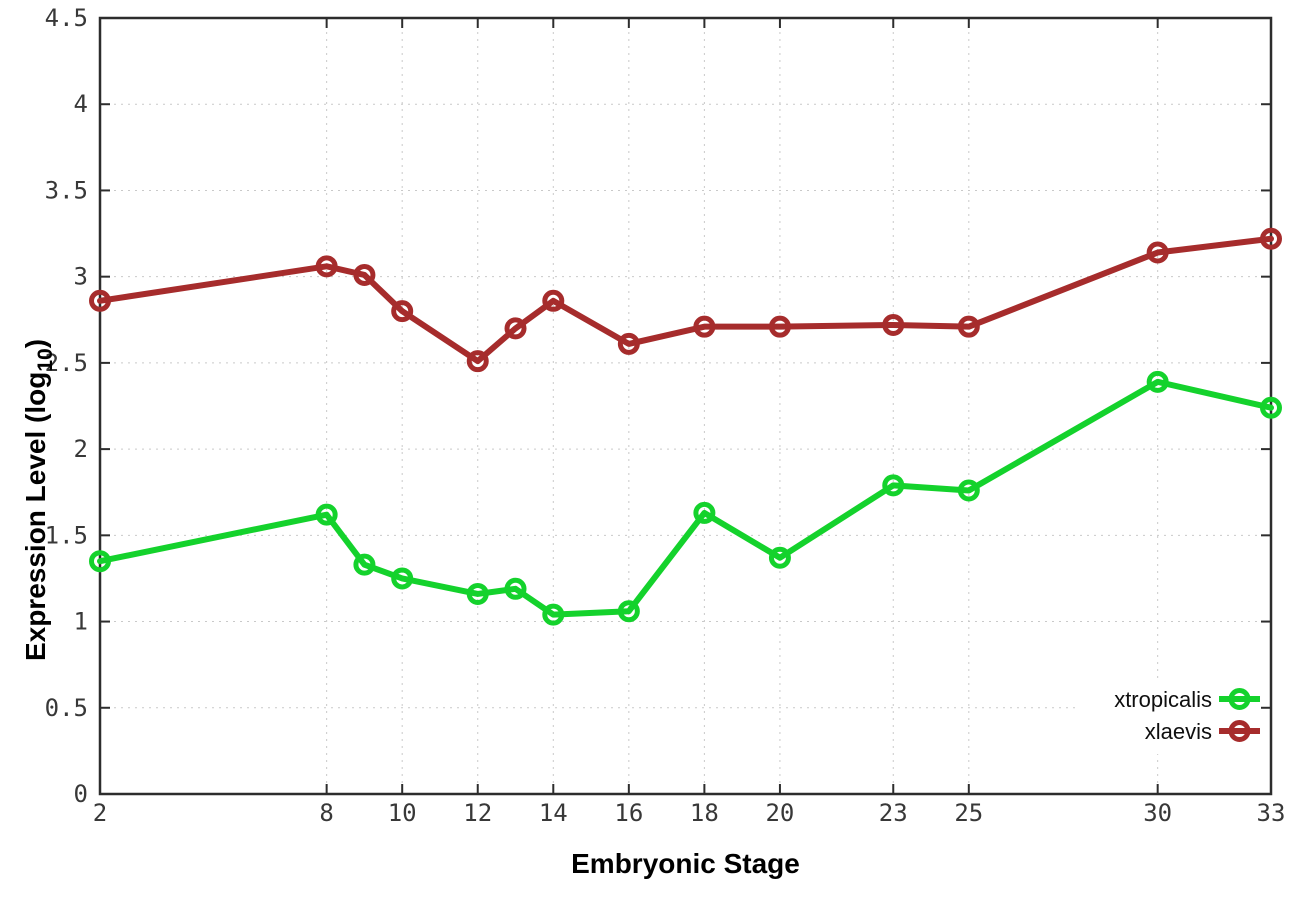 The width and height of the screenshot is (1296, 907). Describe the element at coordinates (81, 104) in the screenshot. I see `y-tick-label: 4` at that location.